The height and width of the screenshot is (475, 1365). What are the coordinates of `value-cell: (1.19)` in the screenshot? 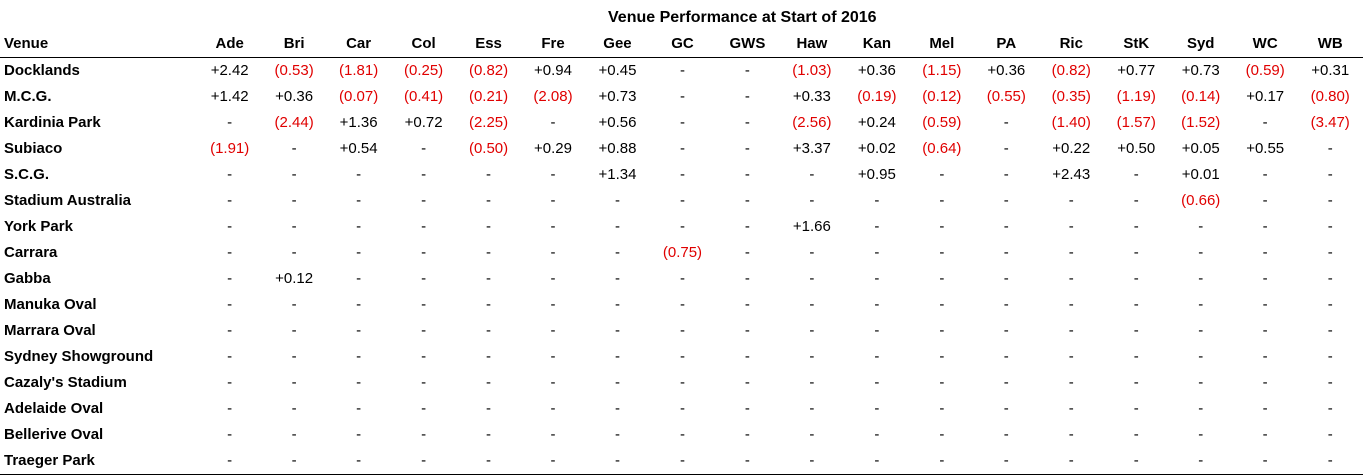 It's located at (1136, 96).